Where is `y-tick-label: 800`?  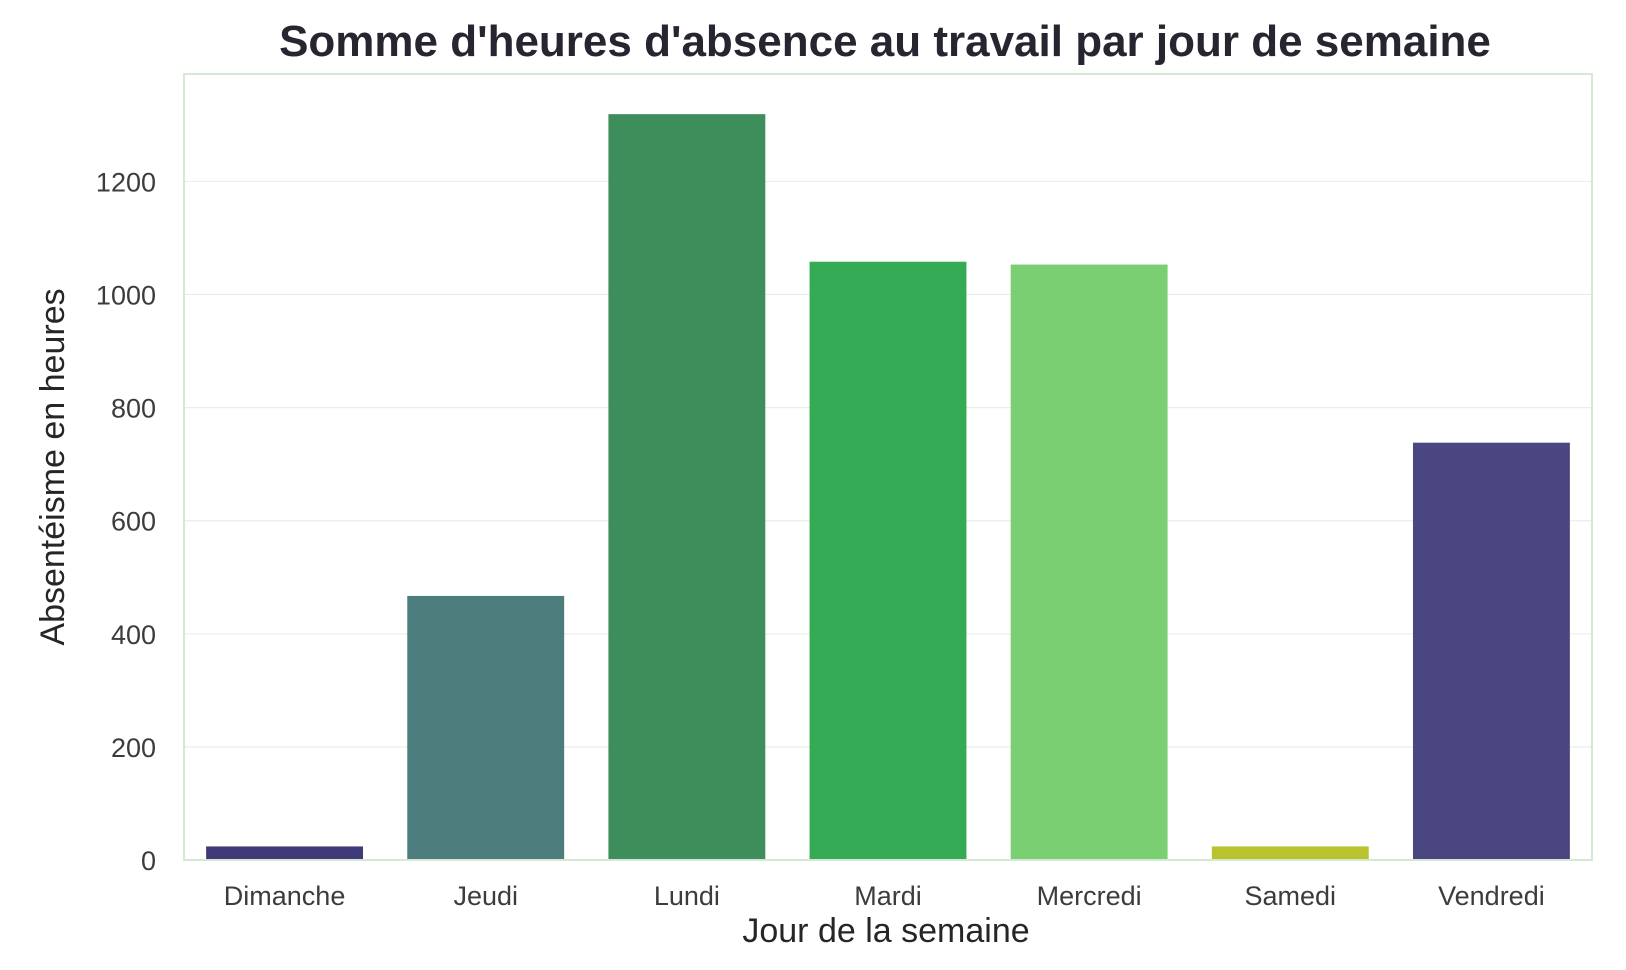 y-tick-label: 800 is located at coordinates (133, 409).